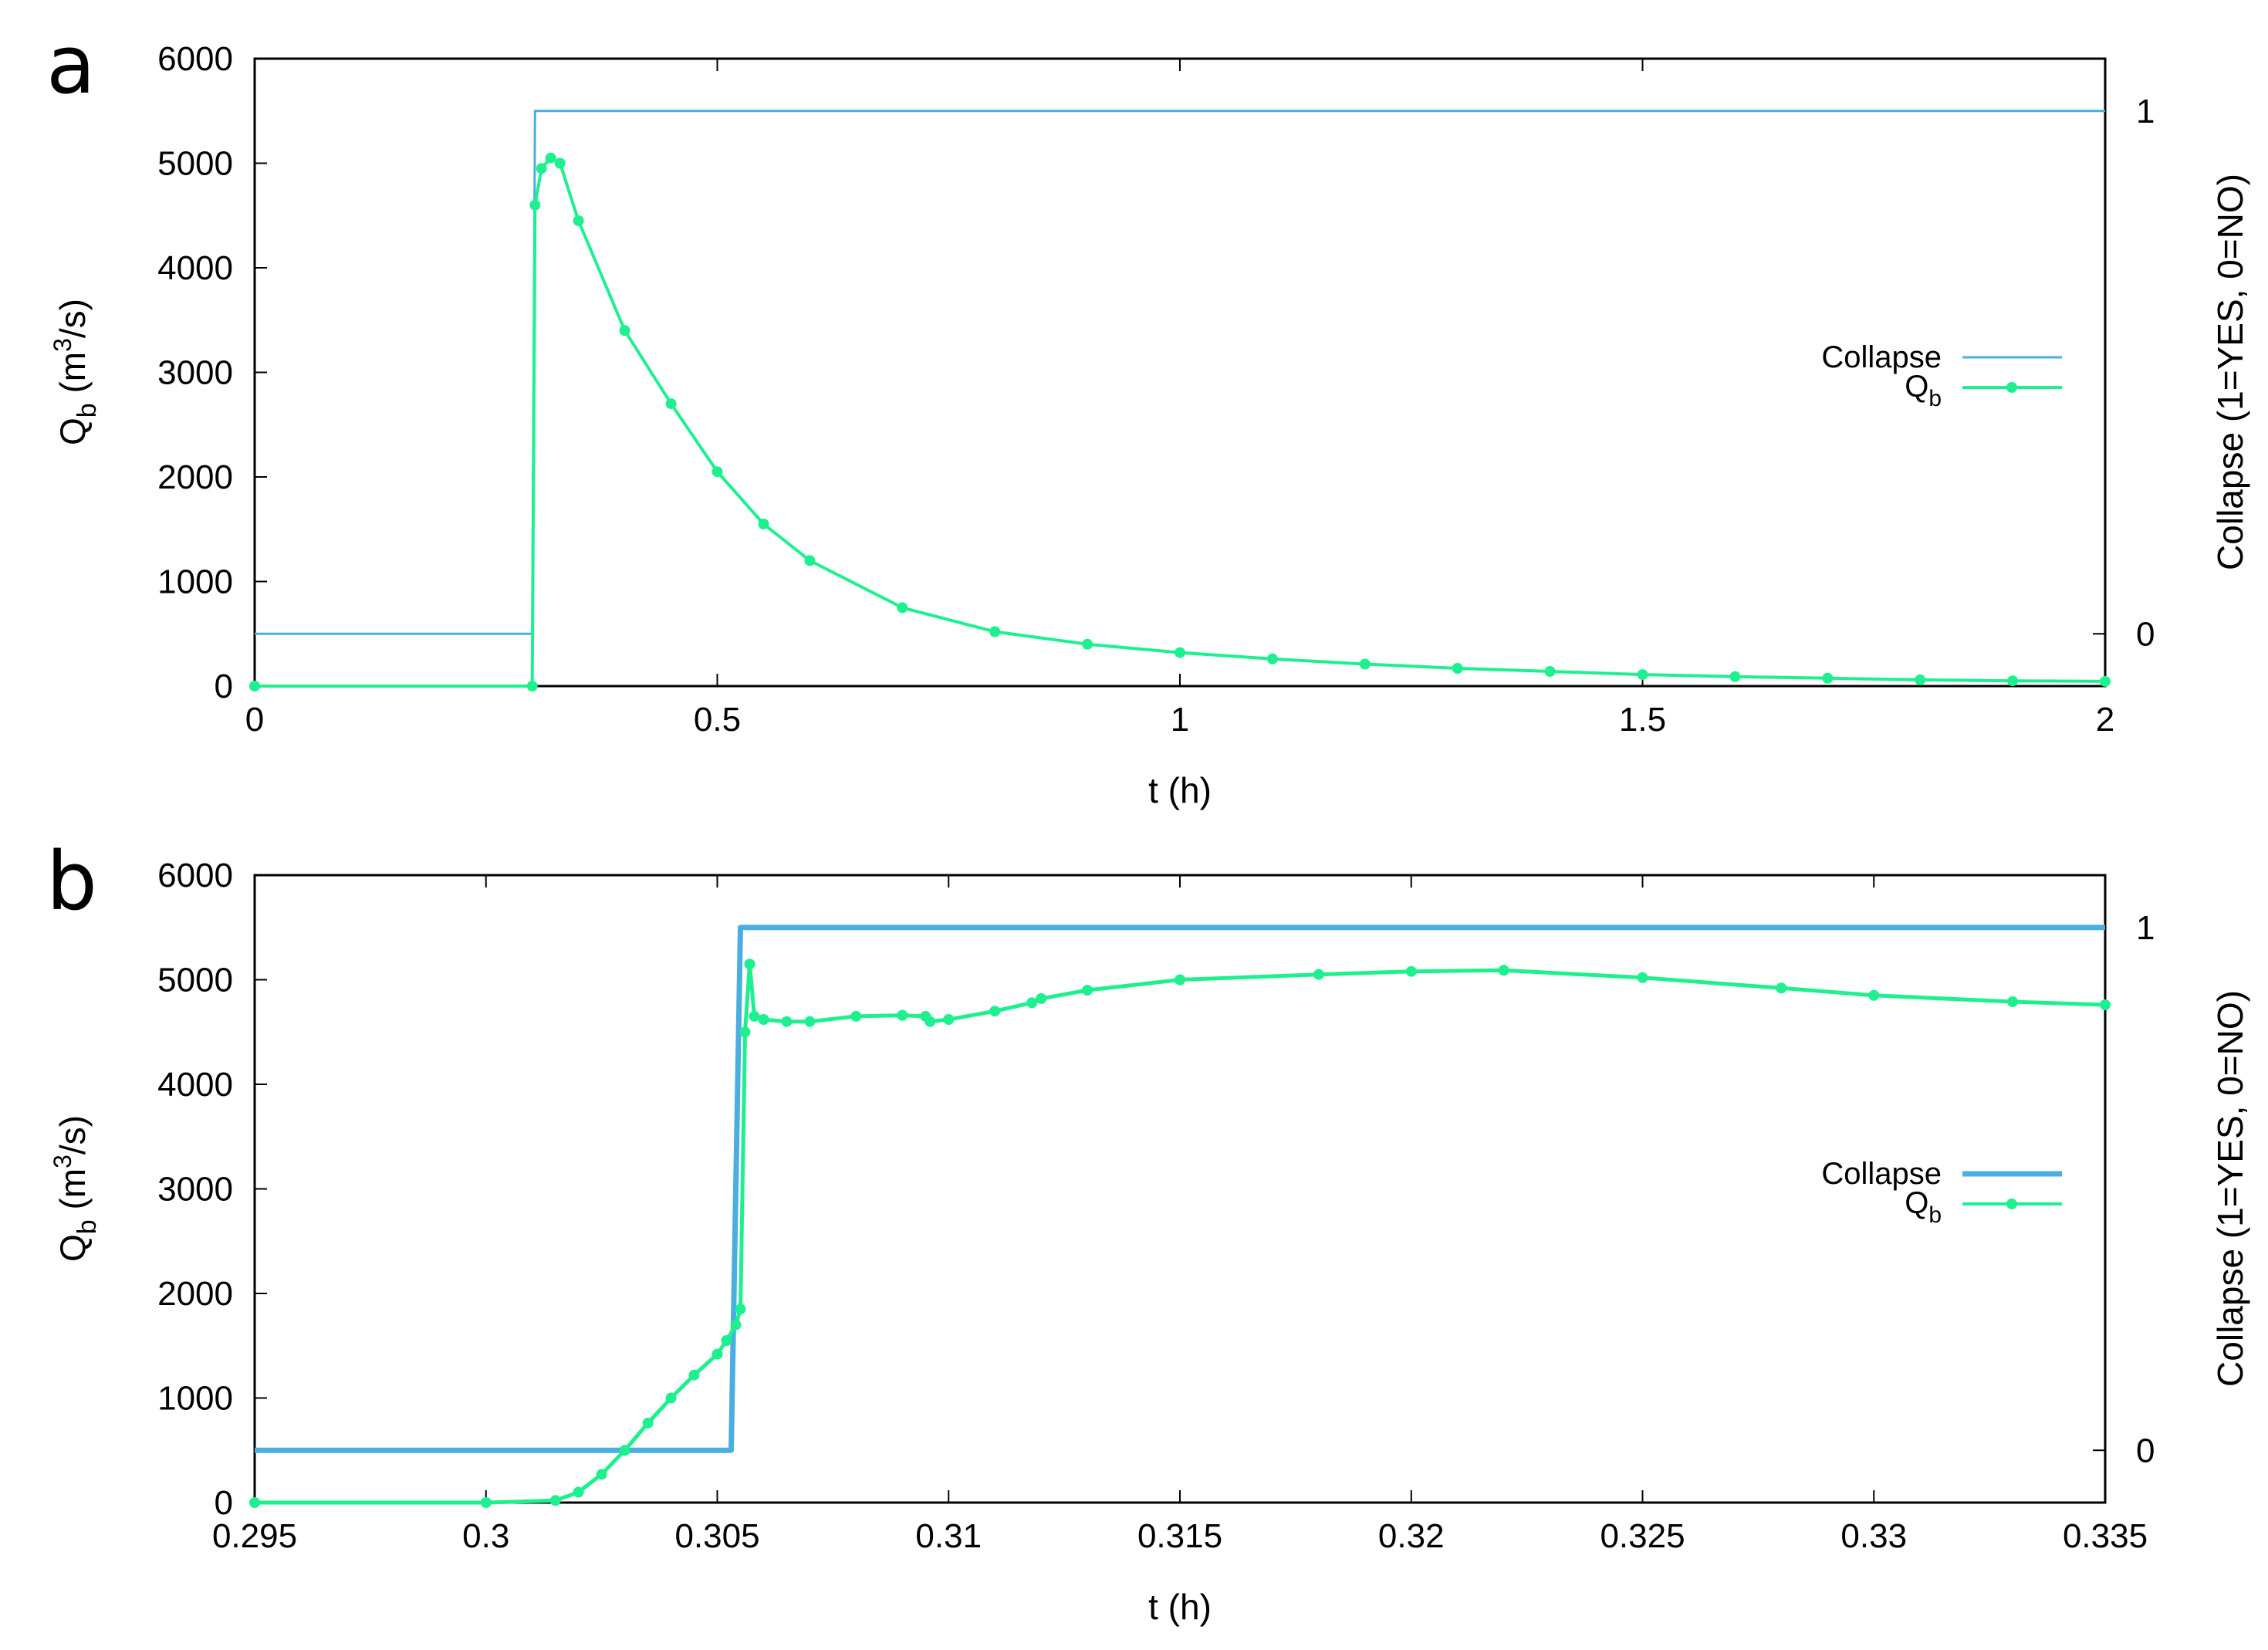 This screenshot has height=1650, width=2268. I want to click on legend-label-qb: Qb, so click(1923, 390).